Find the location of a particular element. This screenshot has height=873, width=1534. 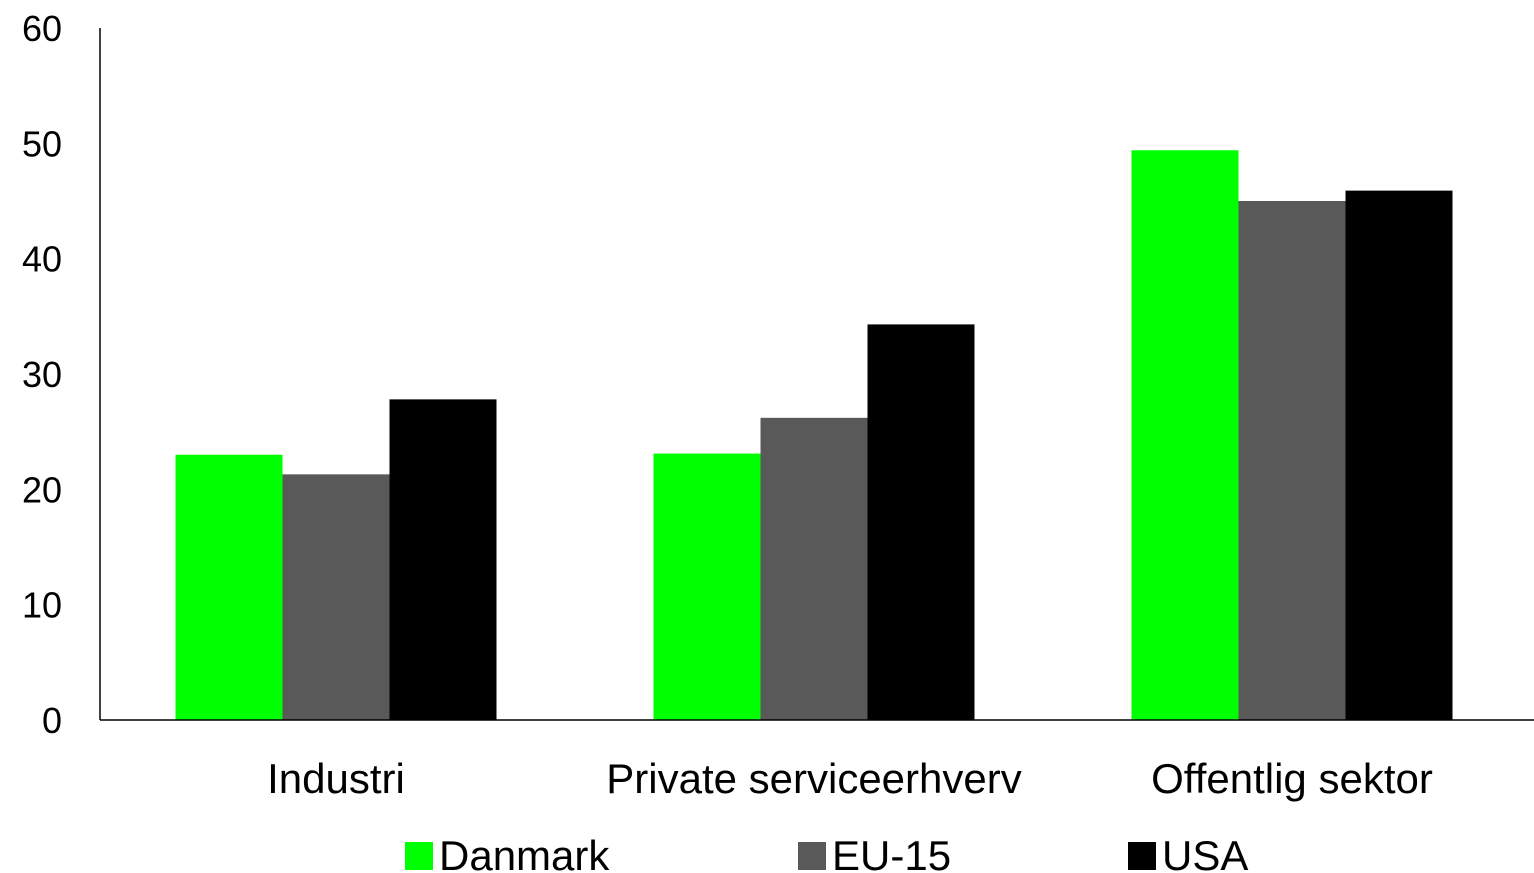

y-tick-label: 50 is located at coordinates (42, 143).